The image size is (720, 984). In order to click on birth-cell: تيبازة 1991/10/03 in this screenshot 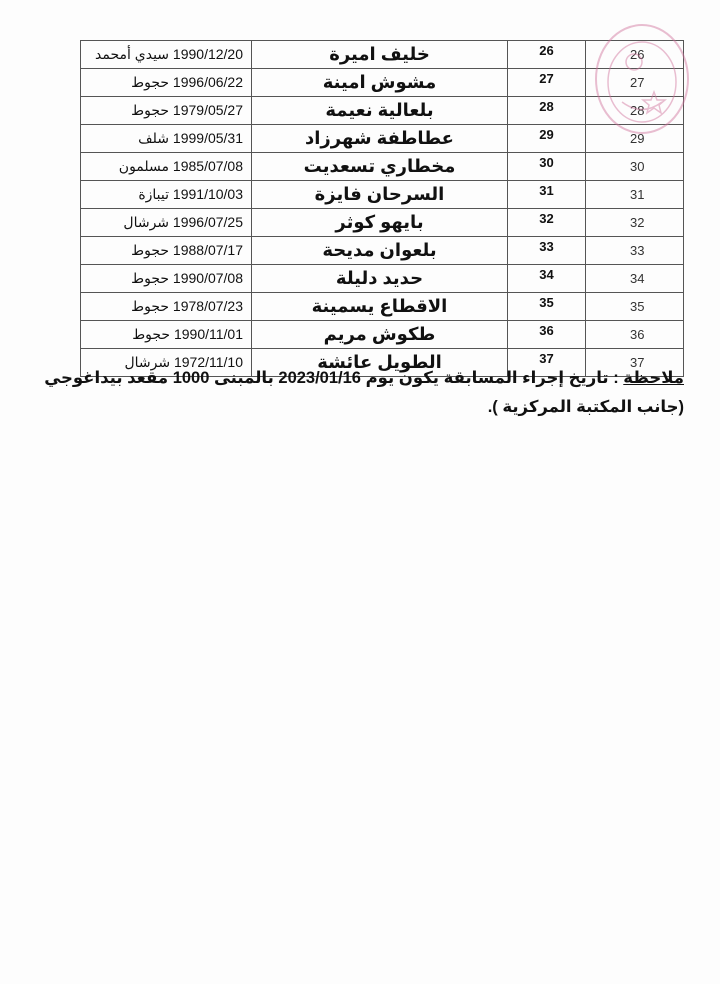, I will do `click(166, 194)`.